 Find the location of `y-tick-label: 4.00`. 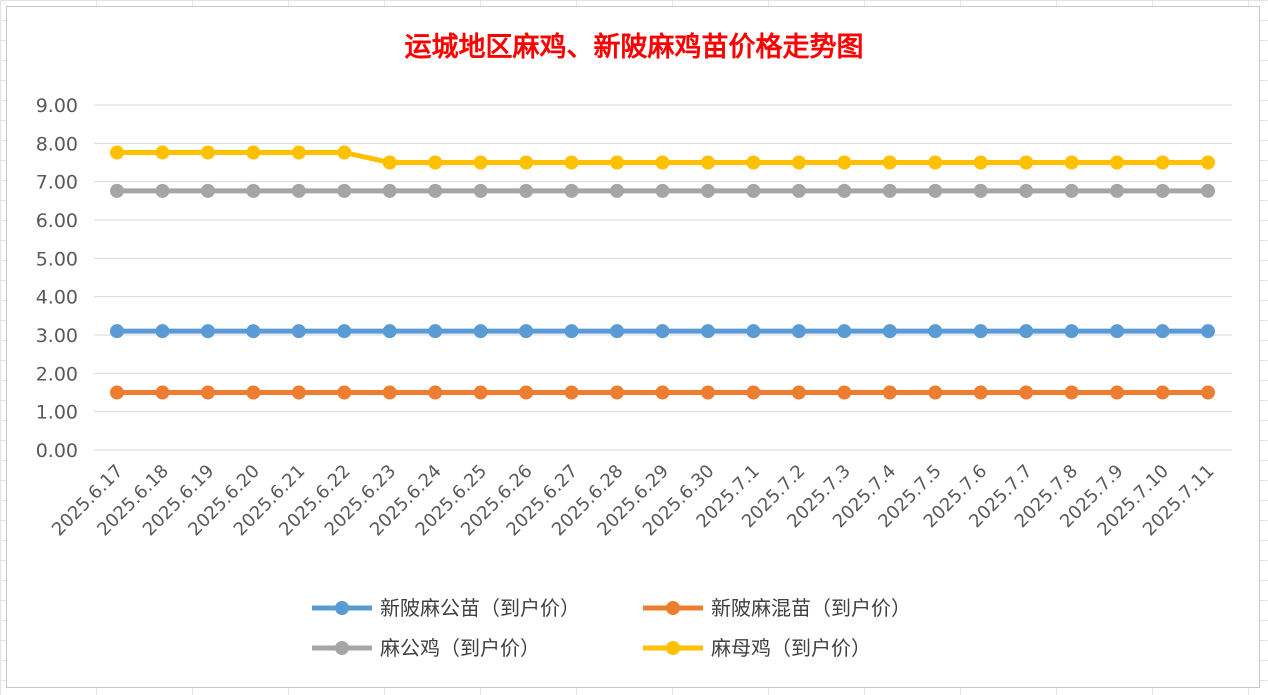

y-tick-label: 4.00 is located at coordinates (57, 298).